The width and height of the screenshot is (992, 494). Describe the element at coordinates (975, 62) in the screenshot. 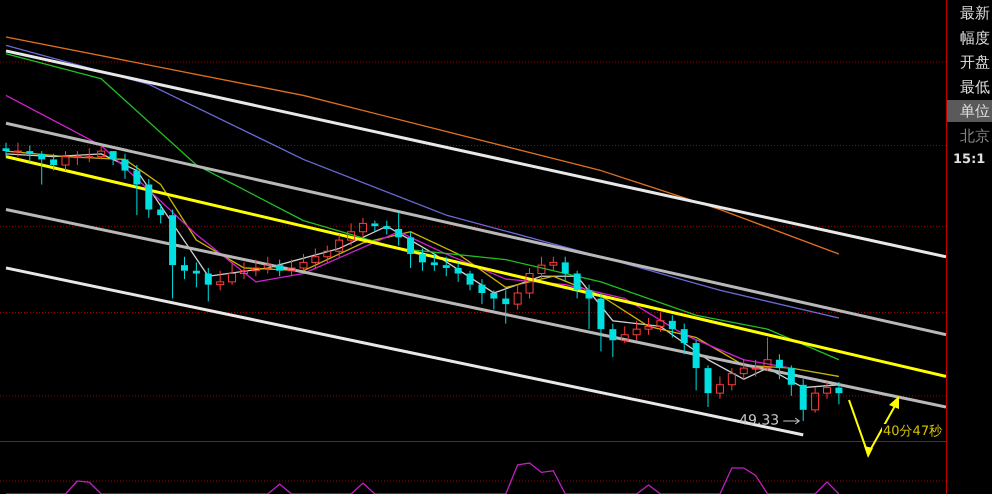

I see `text: 开盘` at that location.